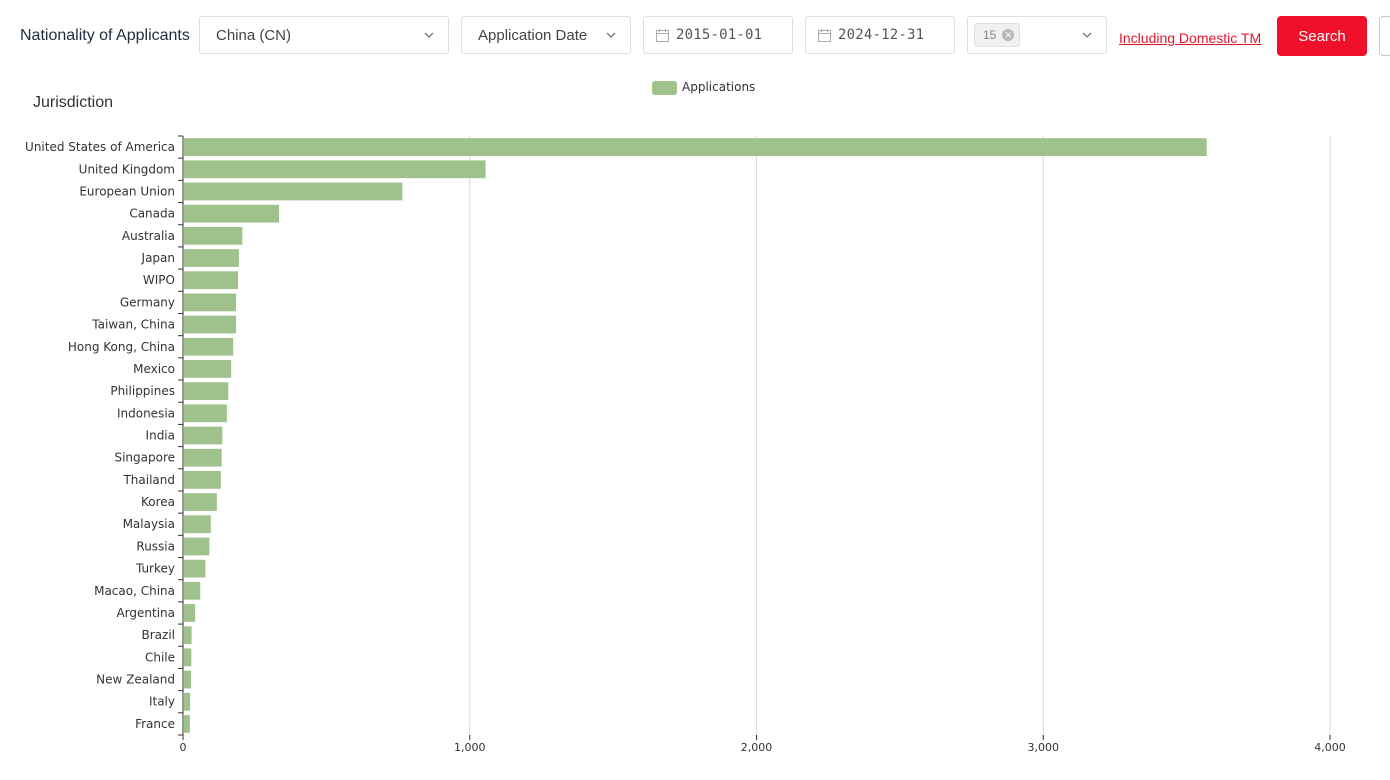 The width and height of the screenshot is (1390, 780). I want to click on start-date-input: 2015-01-01, so click(718, 35).